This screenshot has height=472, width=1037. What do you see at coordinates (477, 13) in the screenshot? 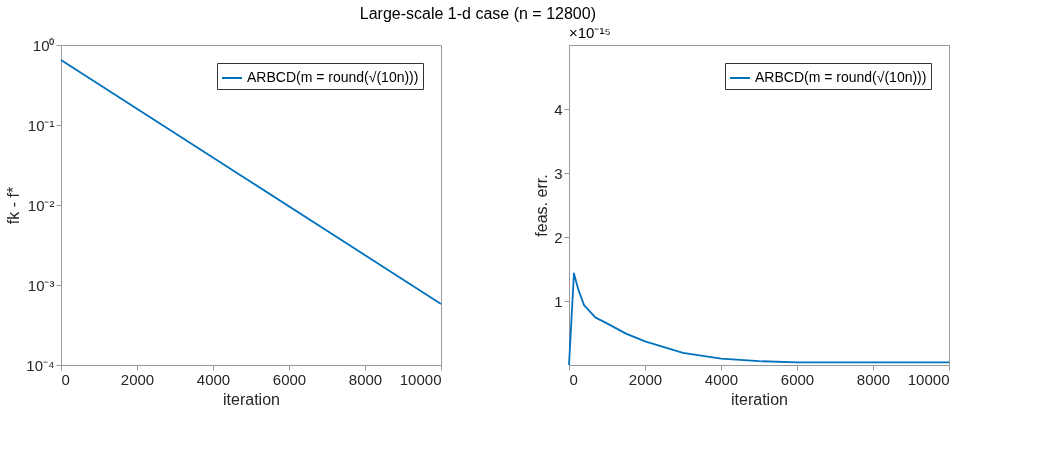
I see `text: Large-scale 1-d case (n = 12800)` at bounding box center [477, 13].